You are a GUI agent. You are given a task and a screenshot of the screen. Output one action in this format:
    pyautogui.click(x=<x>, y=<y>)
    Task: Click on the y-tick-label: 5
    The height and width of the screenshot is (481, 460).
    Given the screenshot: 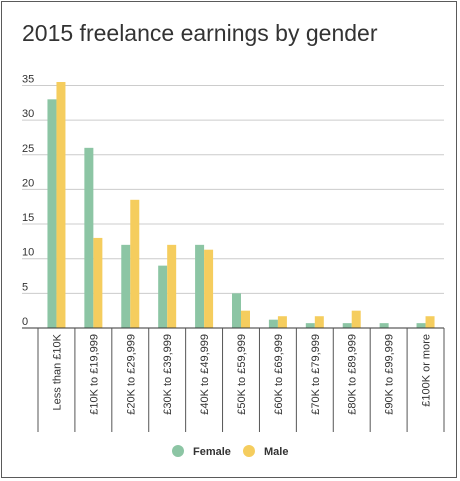 What is the action you would take?
    pyautogui.click(x=25, y=287)
    